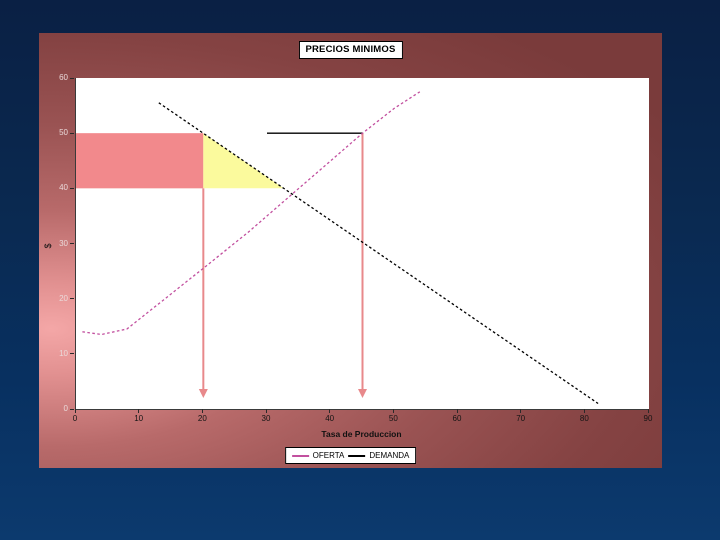 This screenshot has height=540, width=720. I want to click on chart-title-box: PRECIOS MINIMOS, so click(350, 50).